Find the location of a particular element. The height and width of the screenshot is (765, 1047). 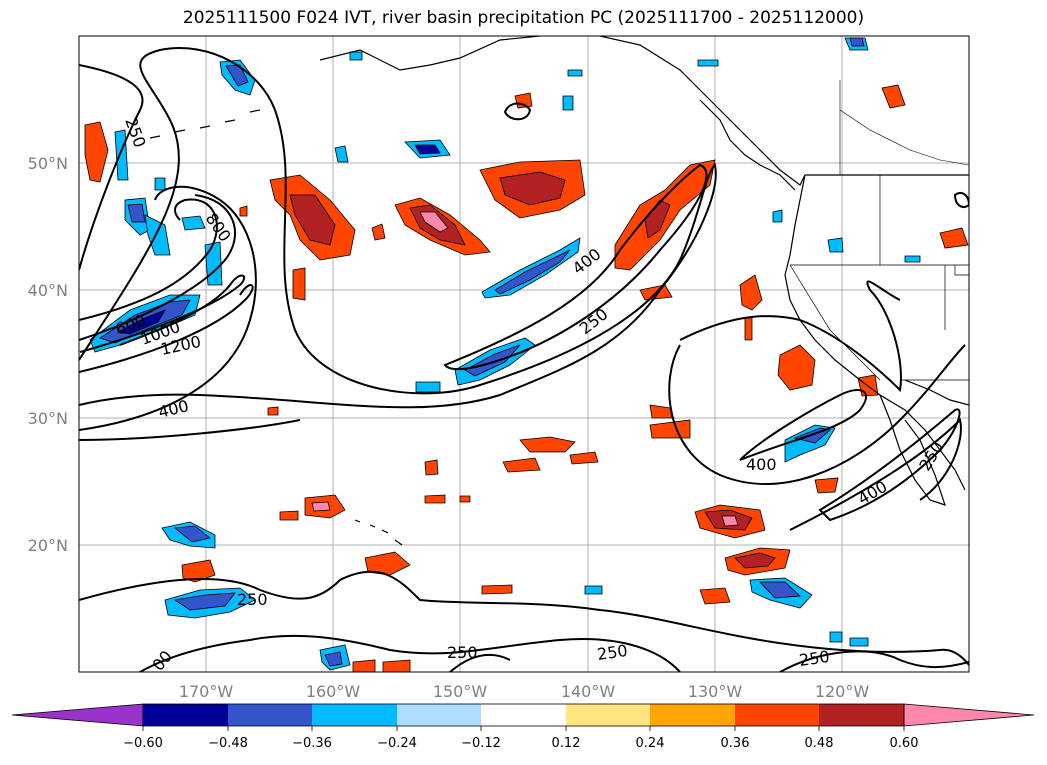

colorbar-tick-label: 0.12 is located at coordinates (566, 743).